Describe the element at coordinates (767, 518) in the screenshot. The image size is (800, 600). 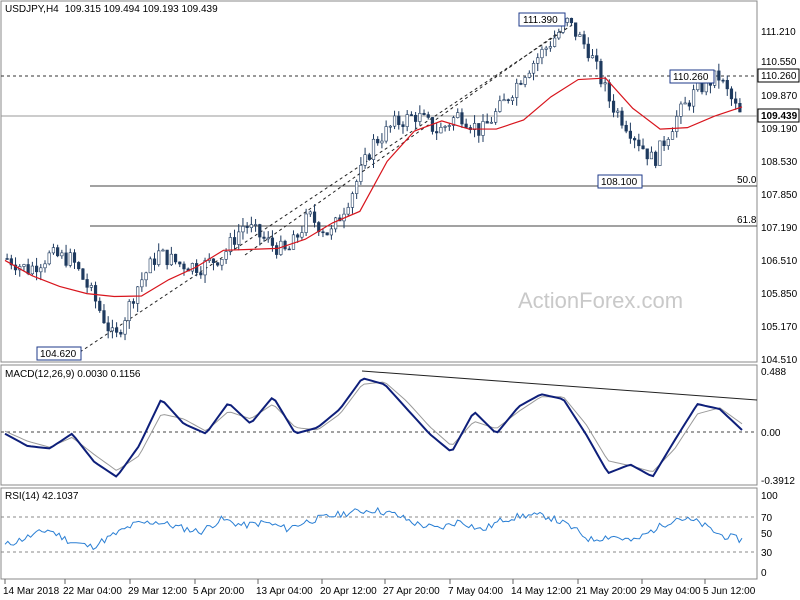
I see `rsi-tick: 70` at that location.